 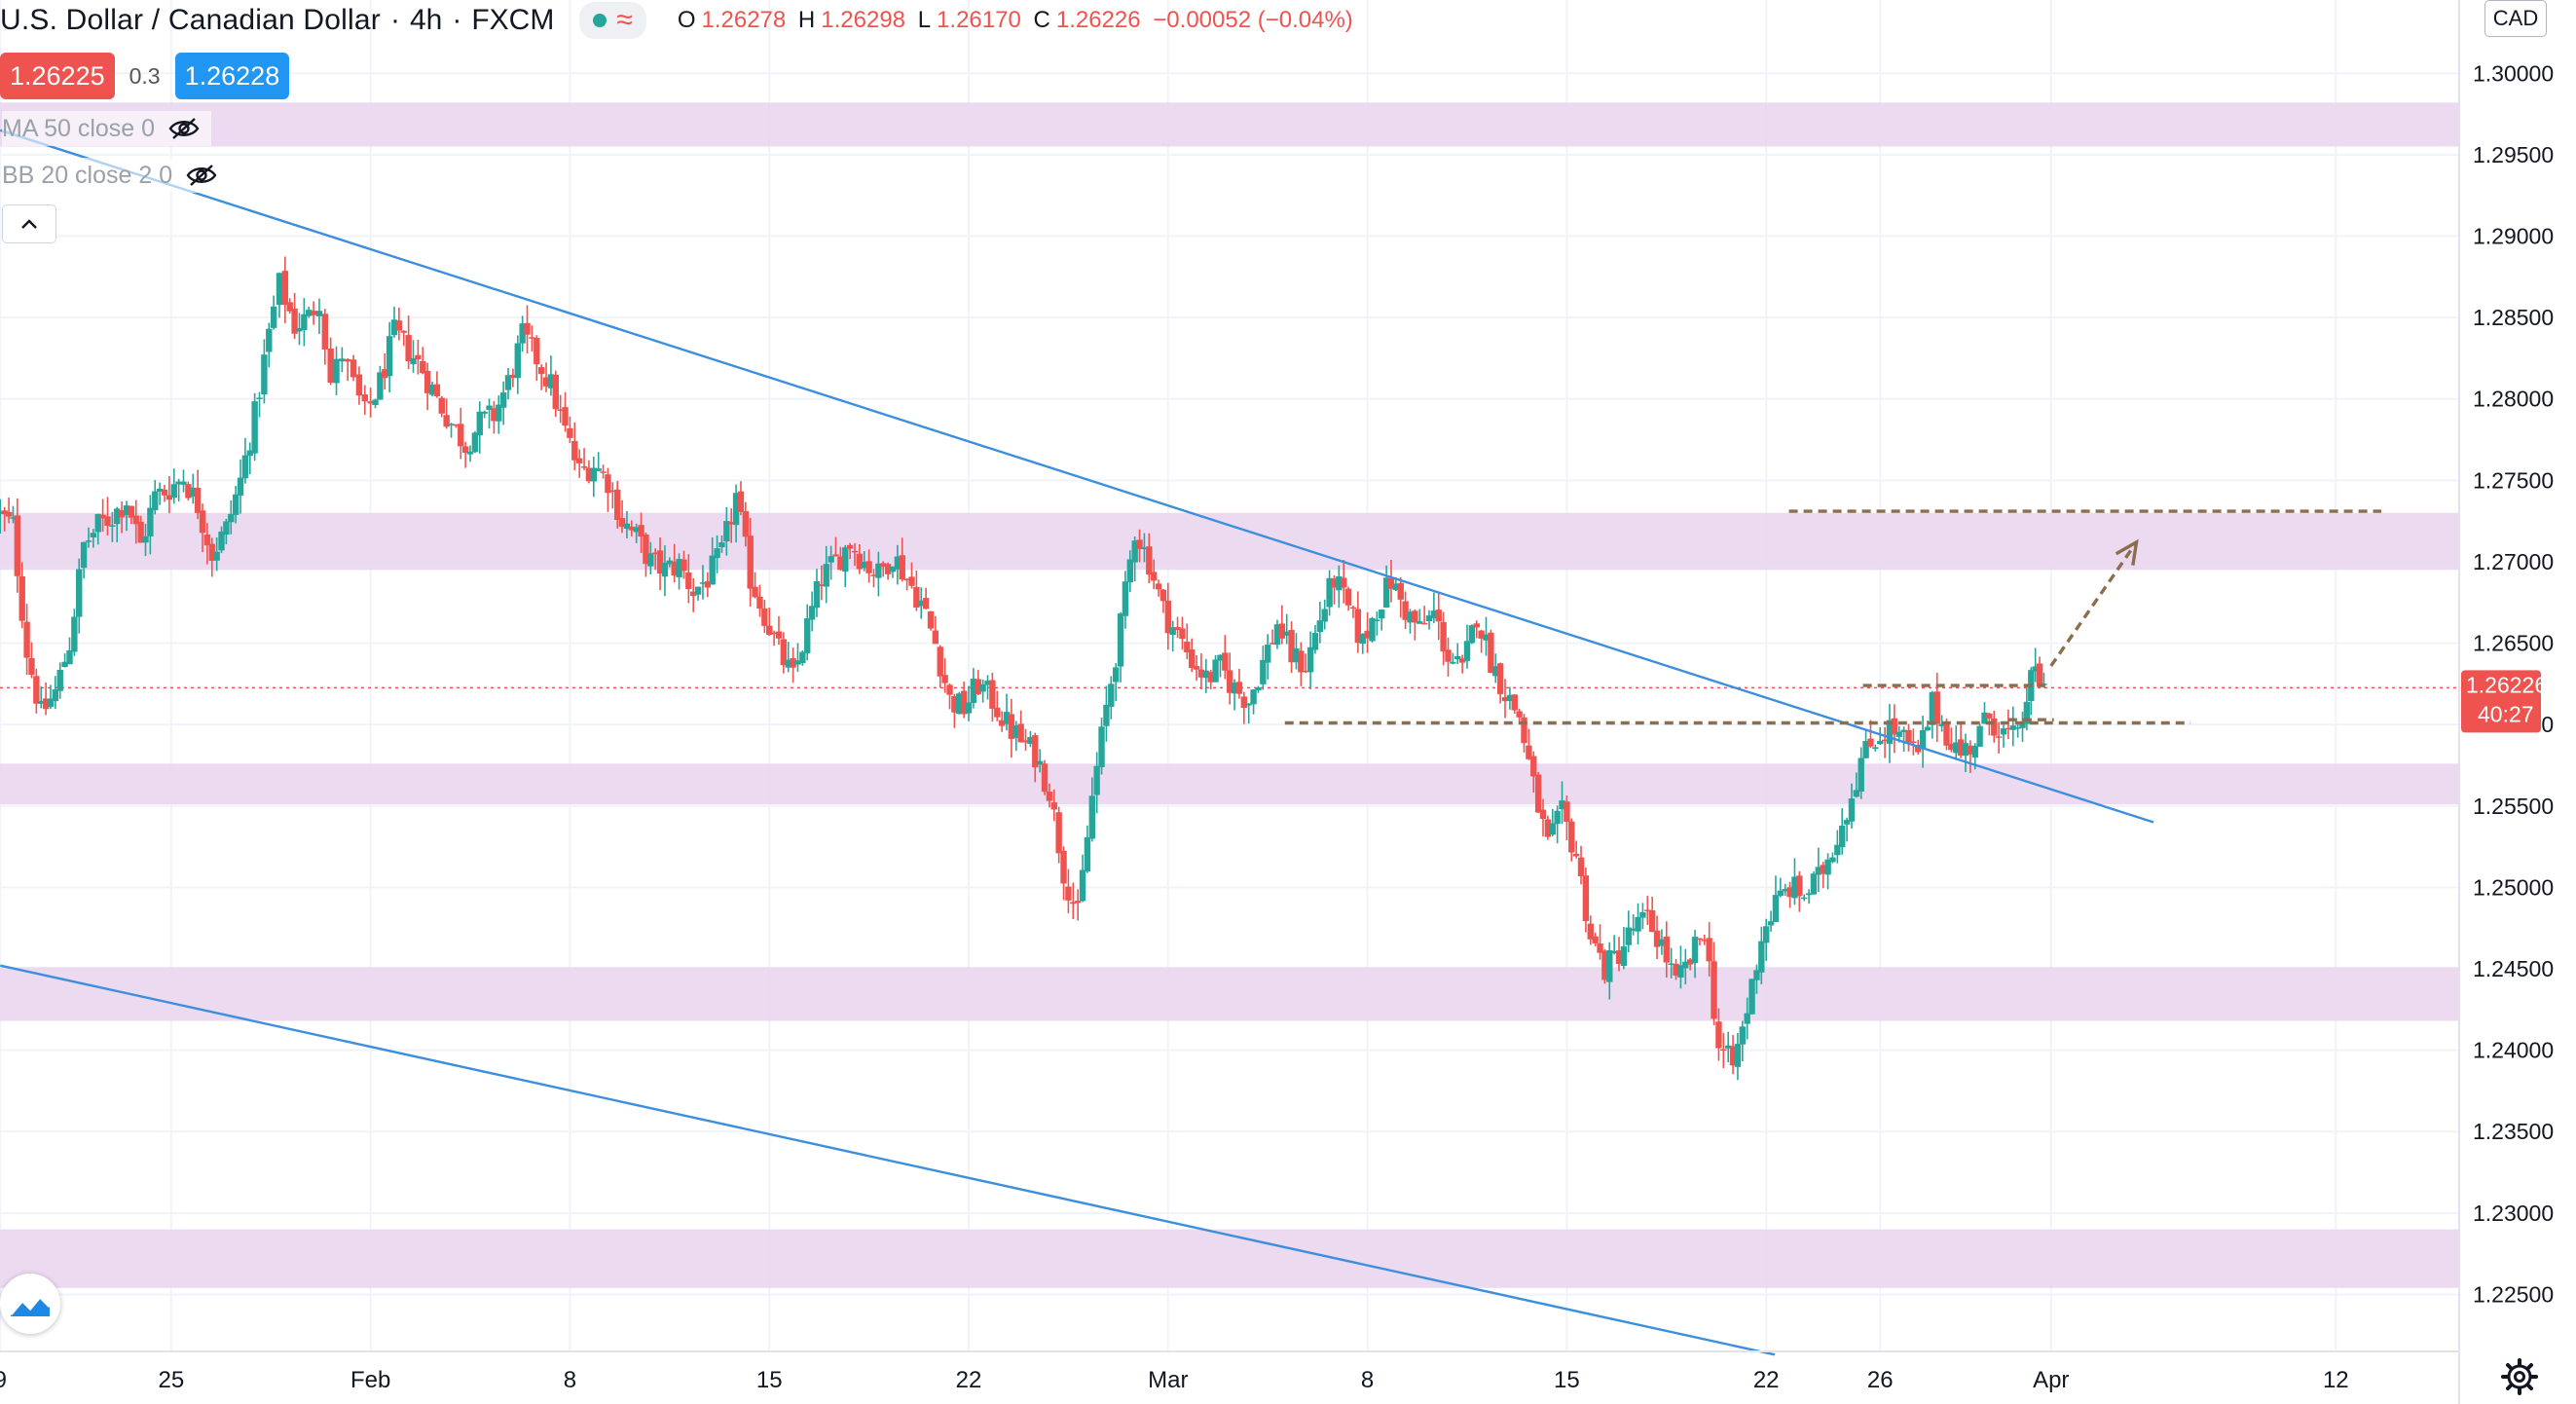 I want to click on currency-selector: CAD, so click(x=2515, y=18).